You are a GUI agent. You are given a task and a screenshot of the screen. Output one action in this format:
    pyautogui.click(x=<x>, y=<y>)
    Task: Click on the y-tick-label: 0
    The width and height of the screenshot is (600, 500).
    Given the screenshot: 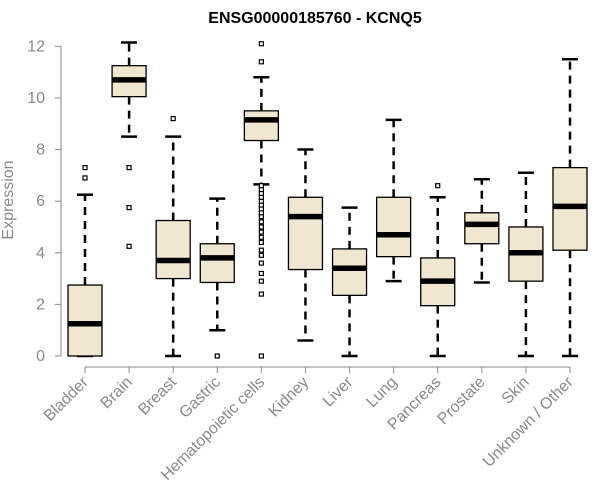 What is the action you would take?
    pyautogui.click(x=40, y=356)
    